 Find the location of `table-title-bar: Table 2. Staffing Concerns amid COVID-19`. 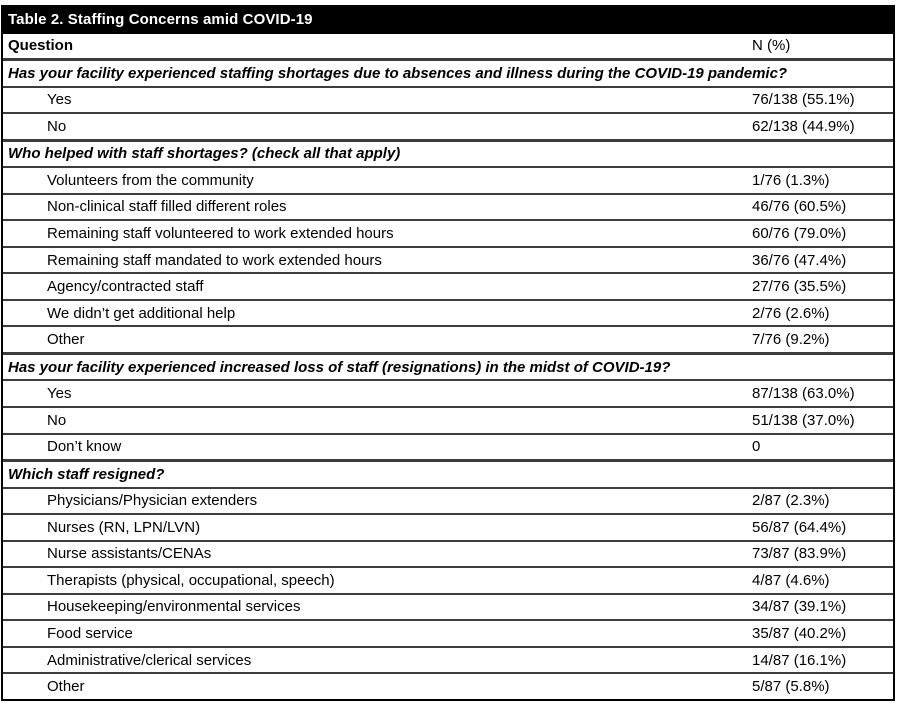

table-title-bar: Table 2. Staffing Concerns amid COVID-19 is located at coordinates (448, 20).